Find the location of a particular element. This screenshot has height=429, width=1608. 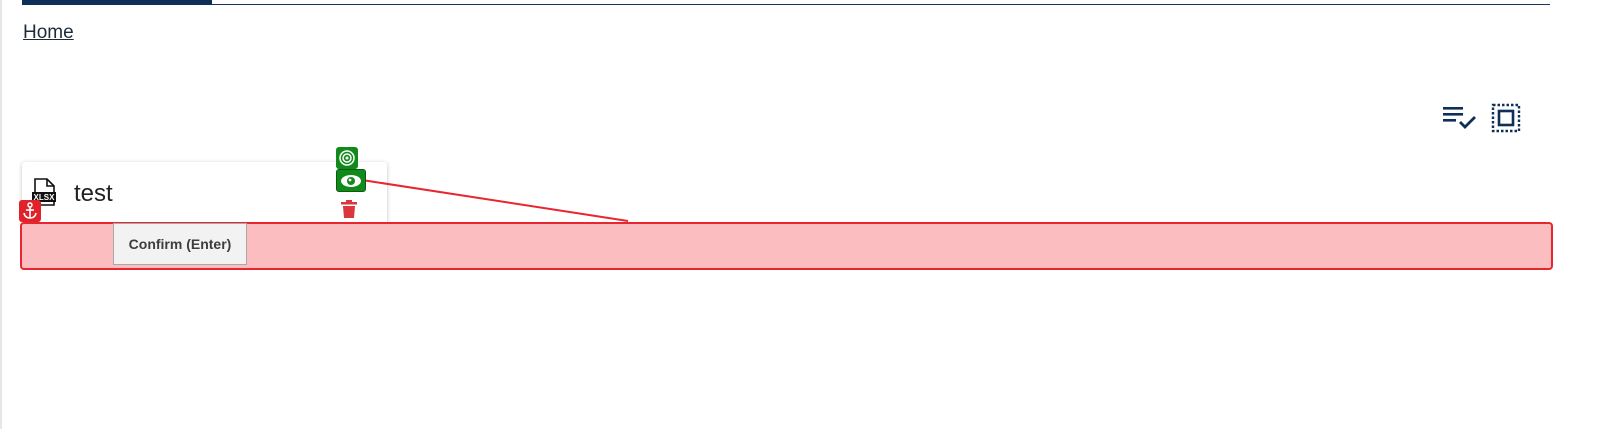

active-tab-indicator is located at coordinates (117, 2).